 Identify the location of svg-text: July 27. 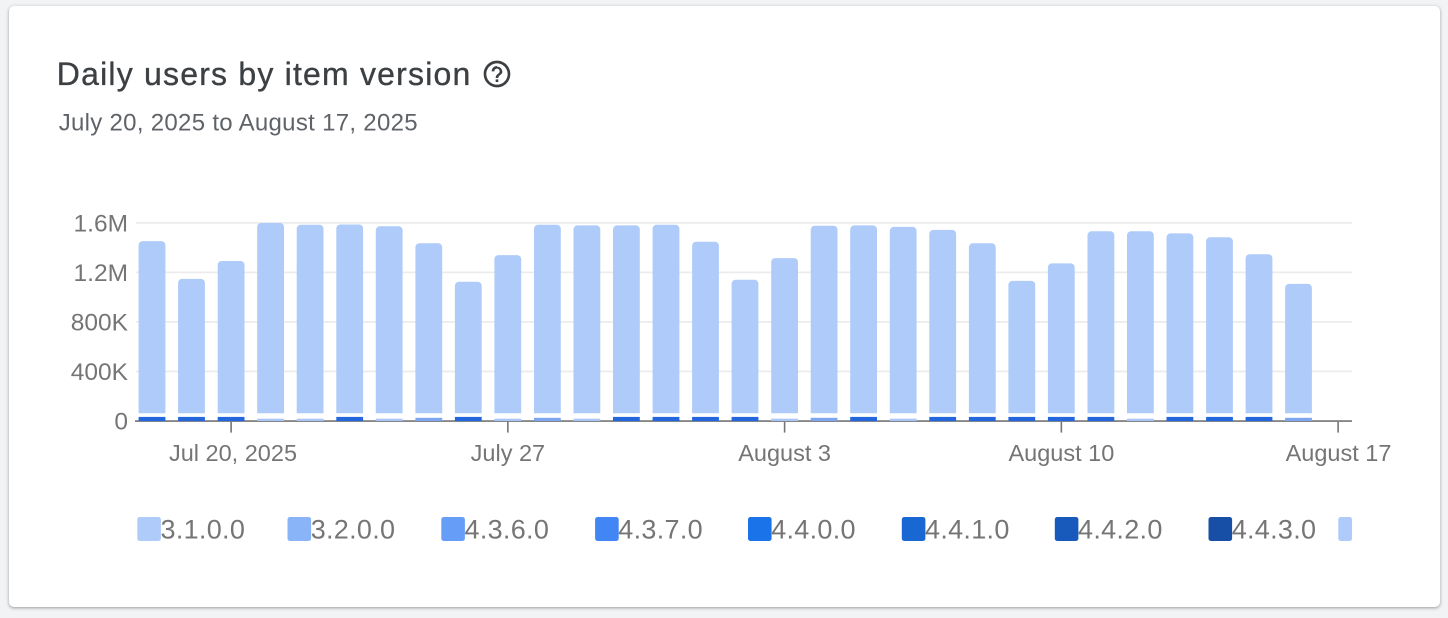
(508, 453).